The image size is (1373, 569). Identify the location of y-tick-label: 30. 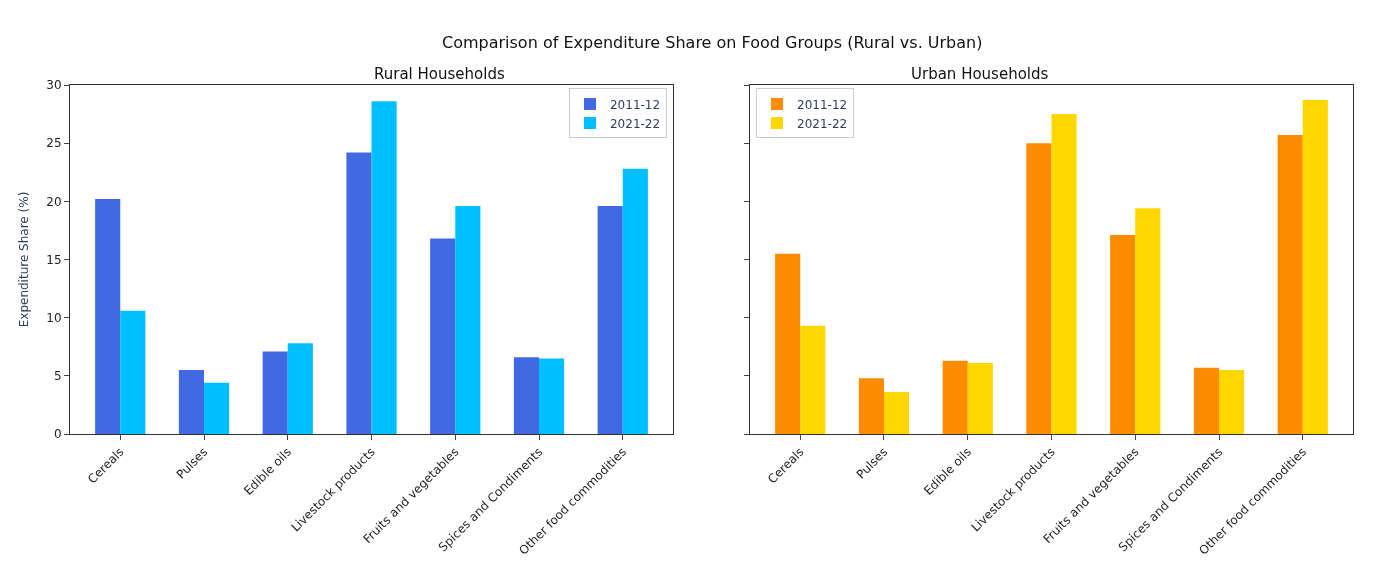
(54, 85).